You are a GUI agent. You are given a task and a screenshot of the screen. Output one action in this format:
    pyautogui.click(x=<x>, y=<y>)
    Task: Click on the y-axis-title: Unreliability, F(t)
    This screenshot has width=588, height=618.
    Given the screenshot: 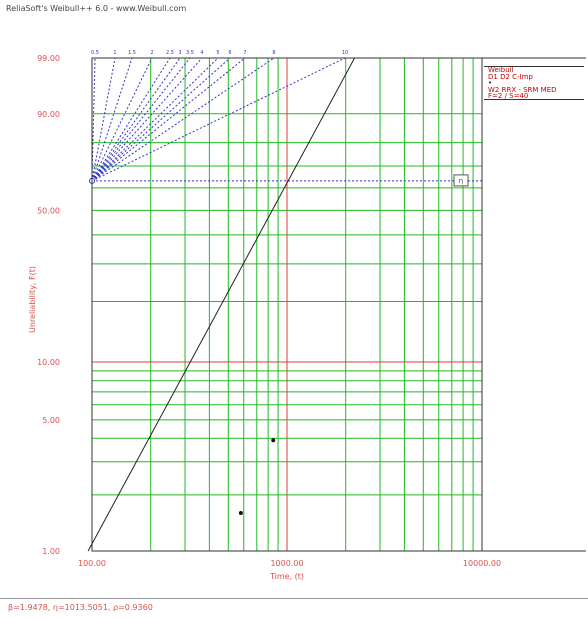 What is the action you would take?
    pyautogui.click(x=32, y=299)
    